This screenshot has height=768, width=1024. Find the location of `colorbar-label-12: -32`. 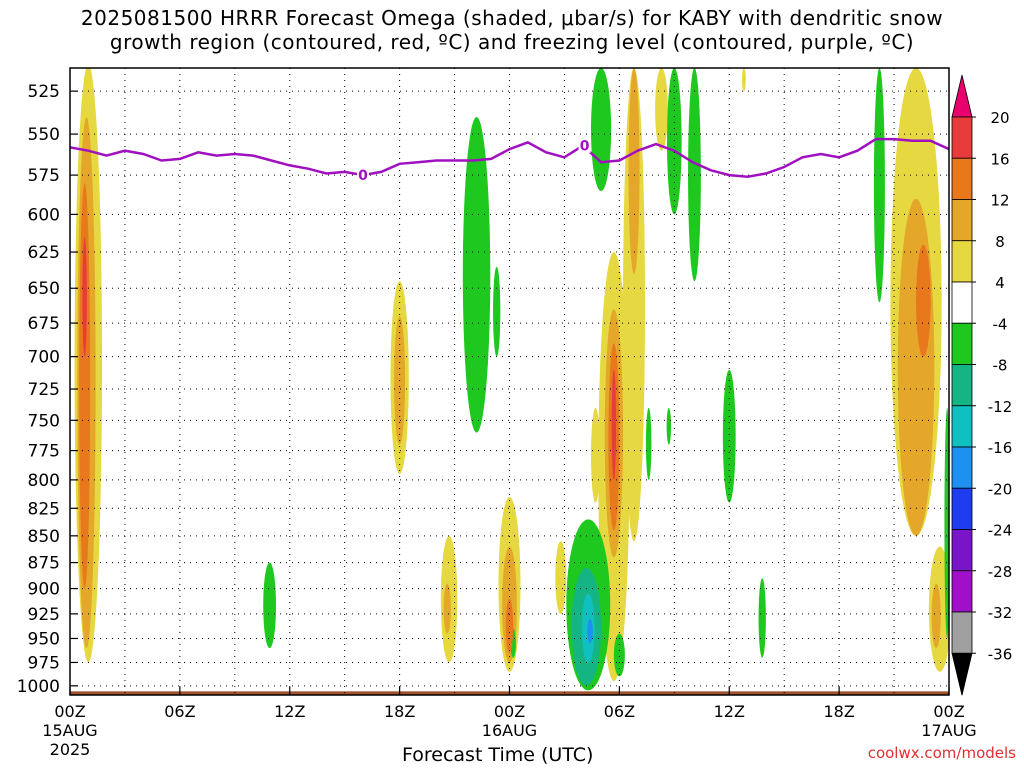

colorbar-label-12: -32 is located at coordinates (1000, 613).